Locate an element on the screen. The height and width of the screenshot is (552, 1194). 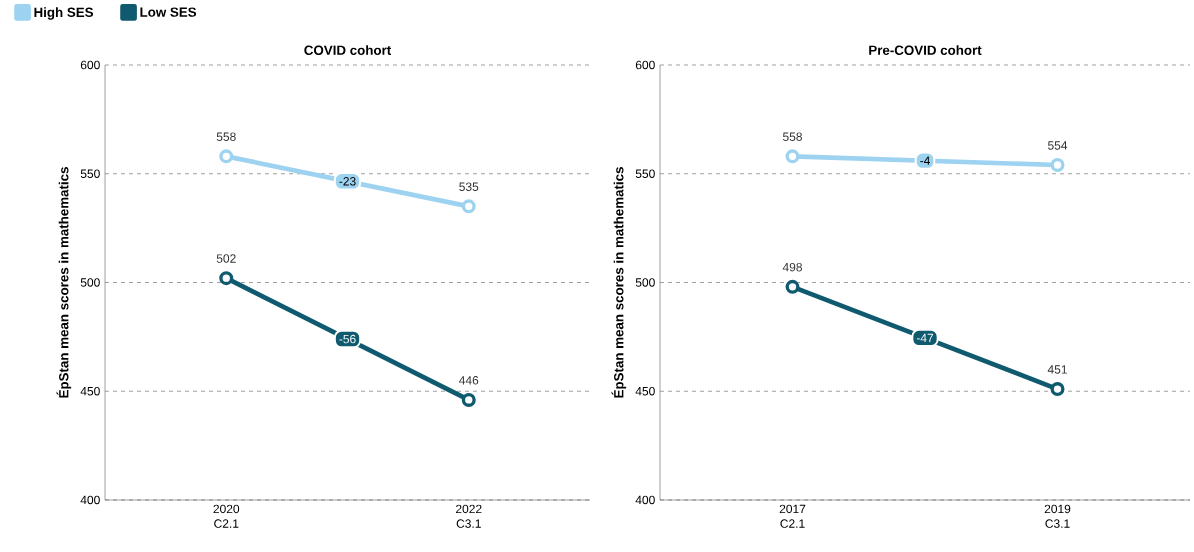
legend-label: High SES is located at coordinates (64, 13).